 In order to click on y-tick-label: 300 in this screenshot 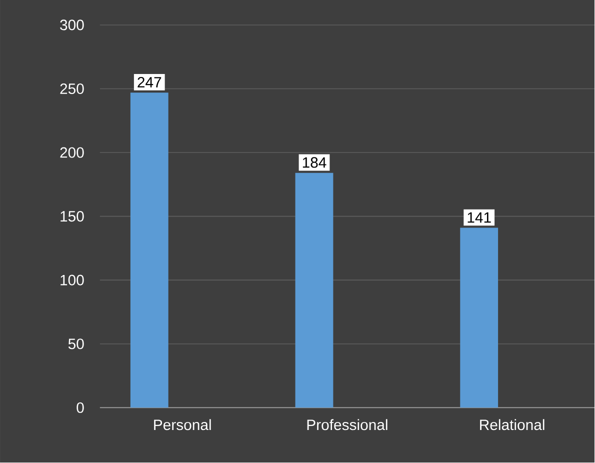, I will do `click(72, 25)`.